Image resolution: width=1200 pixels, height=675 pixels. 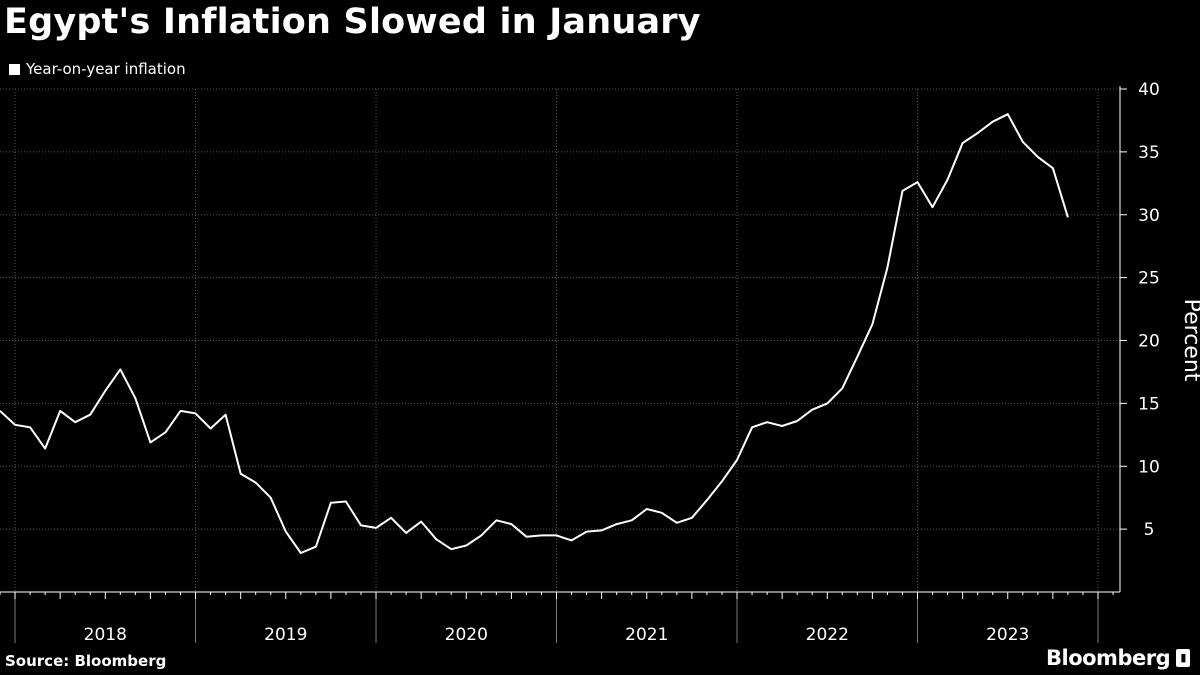 What do you see at coordinates (1149, 153) in the screenshot?
I see `y-tick-label-35: 35` at bounding box center [1149, 153].